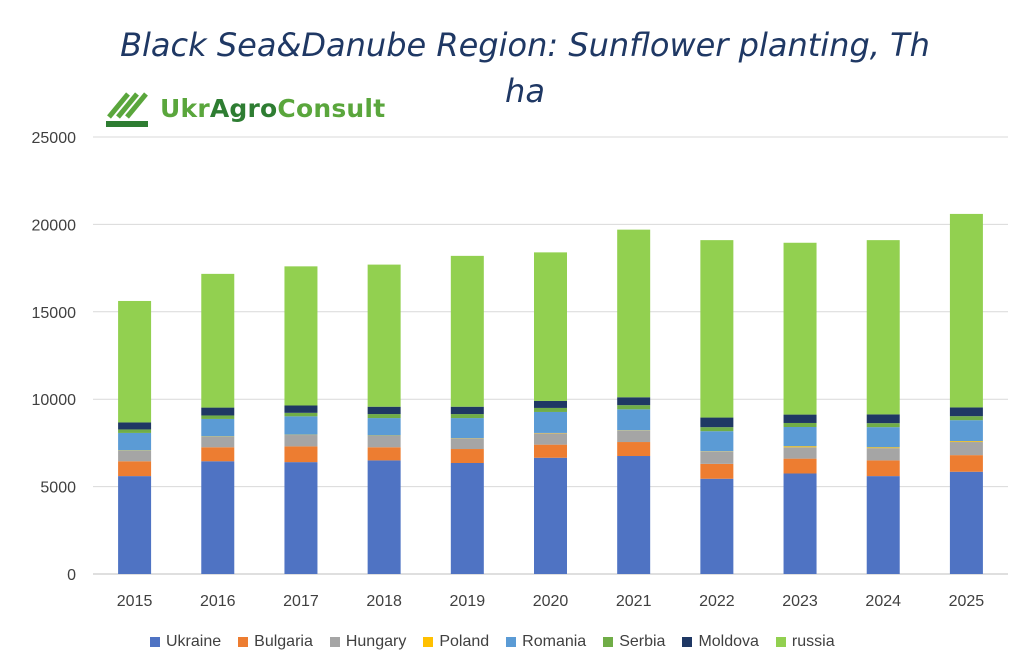 Image resolution: width=1024 pixels, height=667 pixels. Describe the element at coordinates (550, 439) in the screenshot. I see `bar-hungary-2020` at that location.